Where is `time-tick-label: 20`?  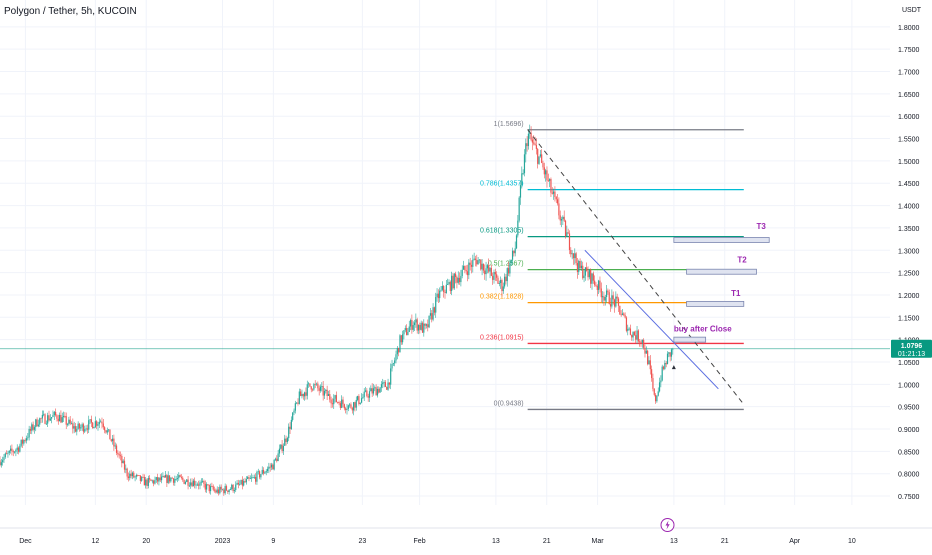 time-tick-label: 20 is located at coordinates (146, 541).